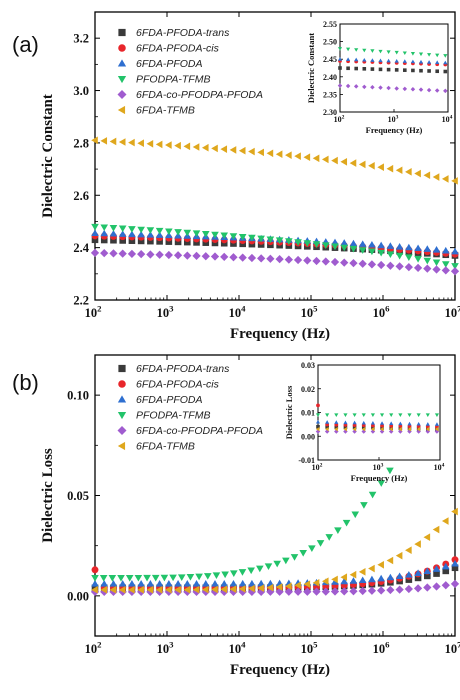 The image size is (460, 700). Describe the element at coordinates (183, 369) in the screenshot. I see `legend-label: 6FDA-PFODA-trans` at that location.